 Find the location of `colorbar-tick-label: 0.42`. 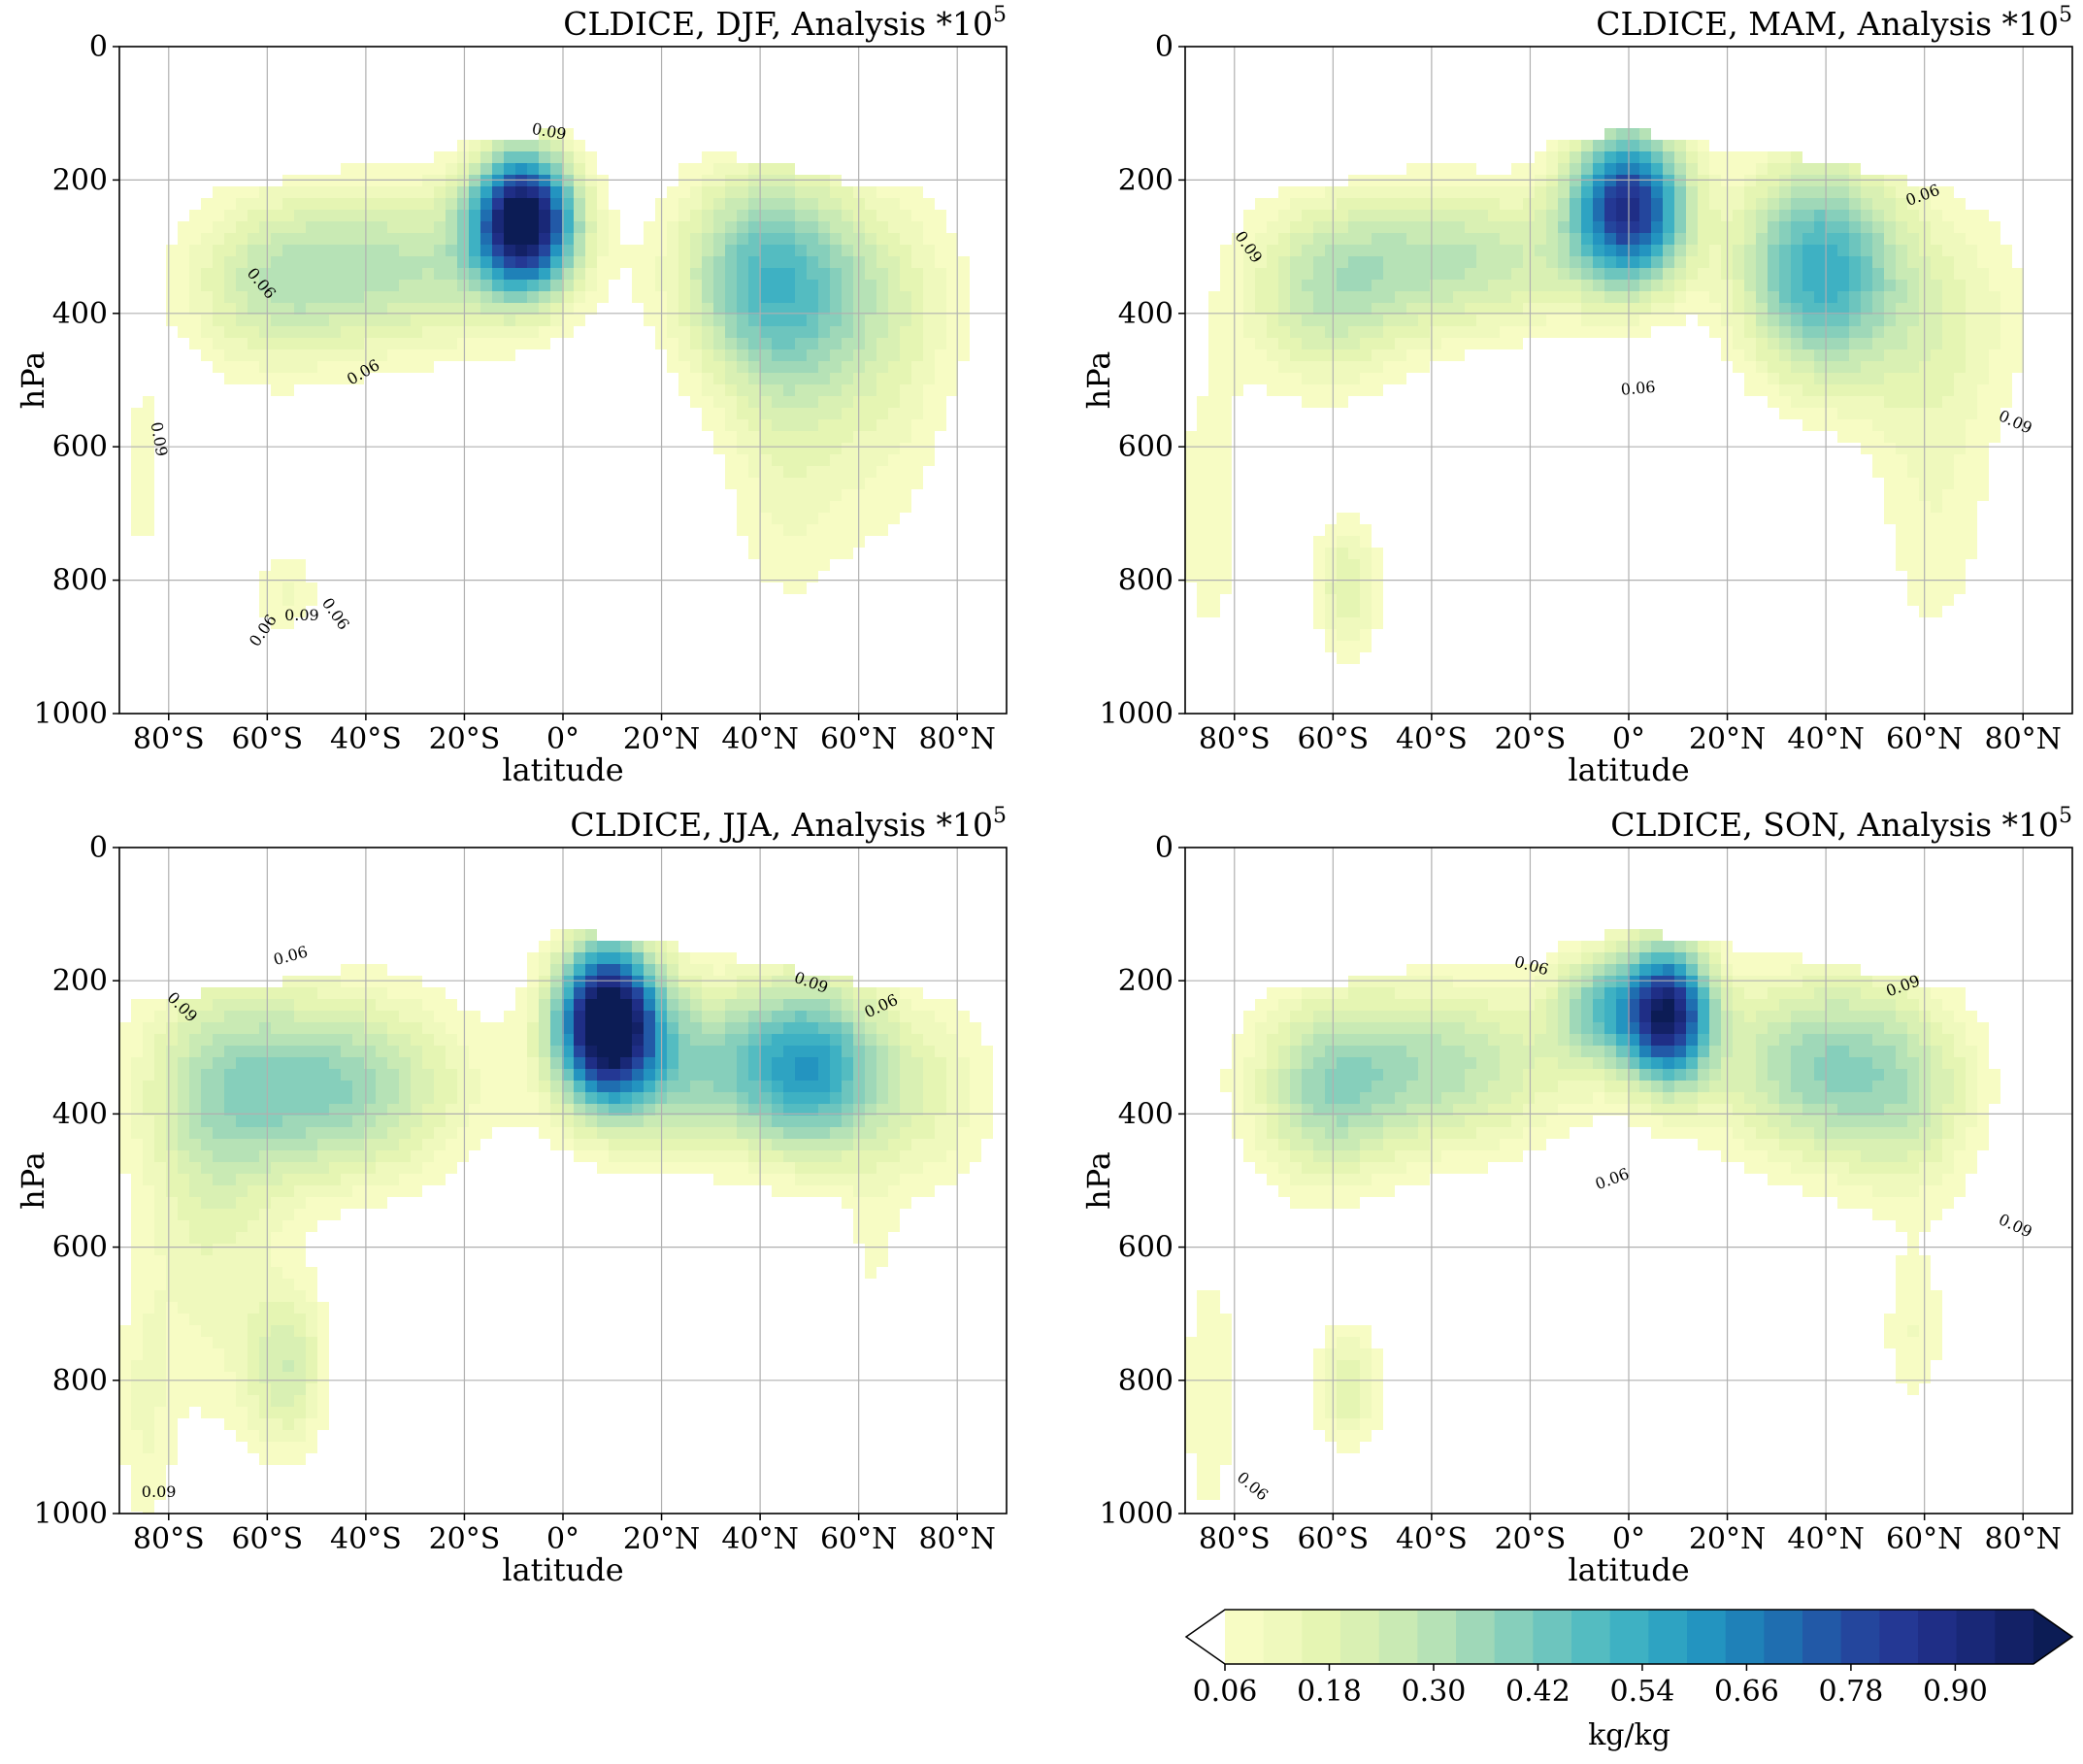

colorbar-tick-label: 0.42 is located at coordinates (1538, 1692).